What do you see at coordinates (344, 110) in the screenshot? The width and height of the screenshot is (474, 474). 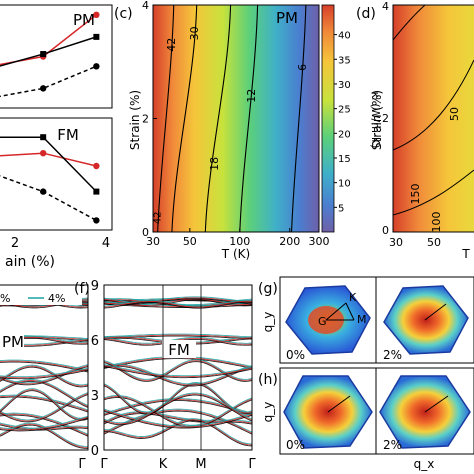 I see `colorbar-tick-25: 25` at bounding box center [344, 110].